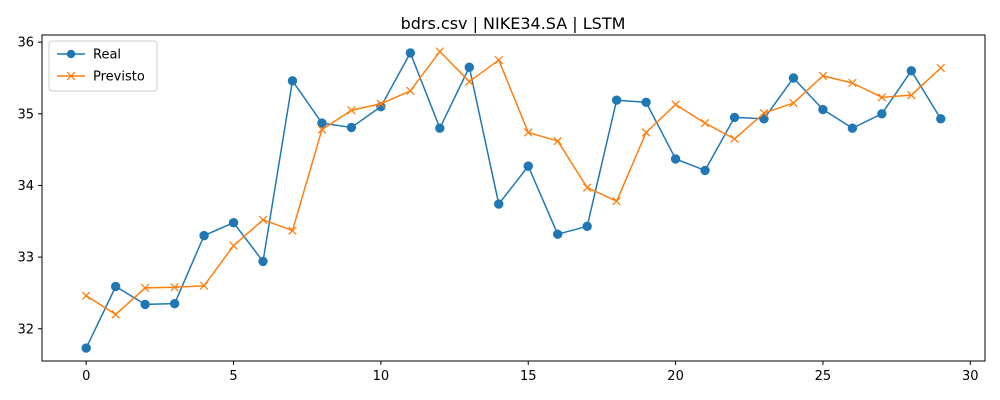  I want to click on x-tick-label: 15, so click(528, 376).